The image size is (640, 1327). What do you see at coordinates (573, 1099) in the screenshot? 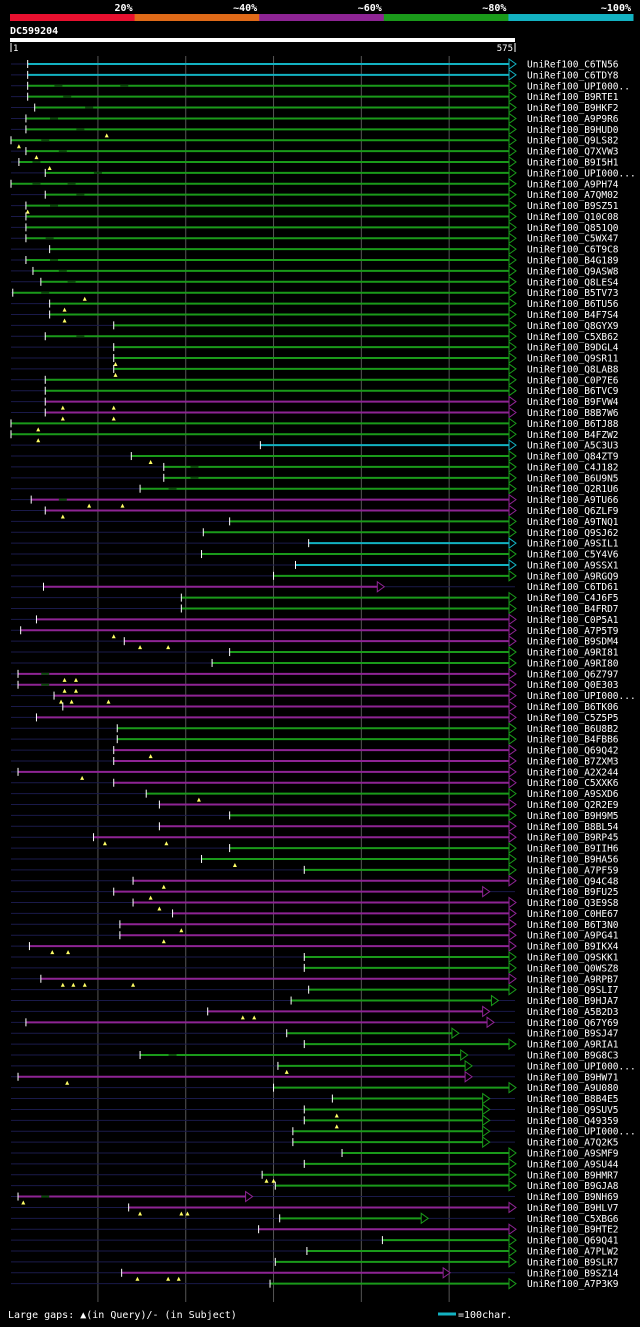
I see `hit-label: UniRef100_B8B4E5` at bounding box center [573, 1099].